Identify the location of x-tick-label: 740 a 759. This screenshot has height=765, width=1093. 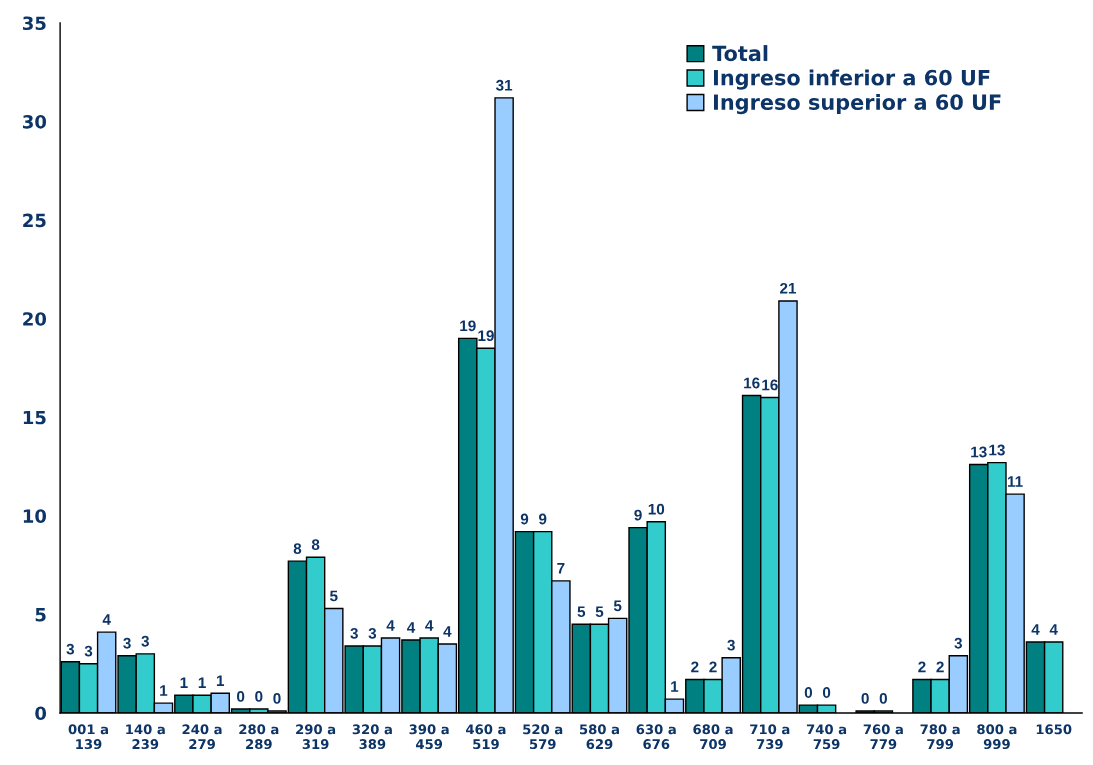
(826, 737).